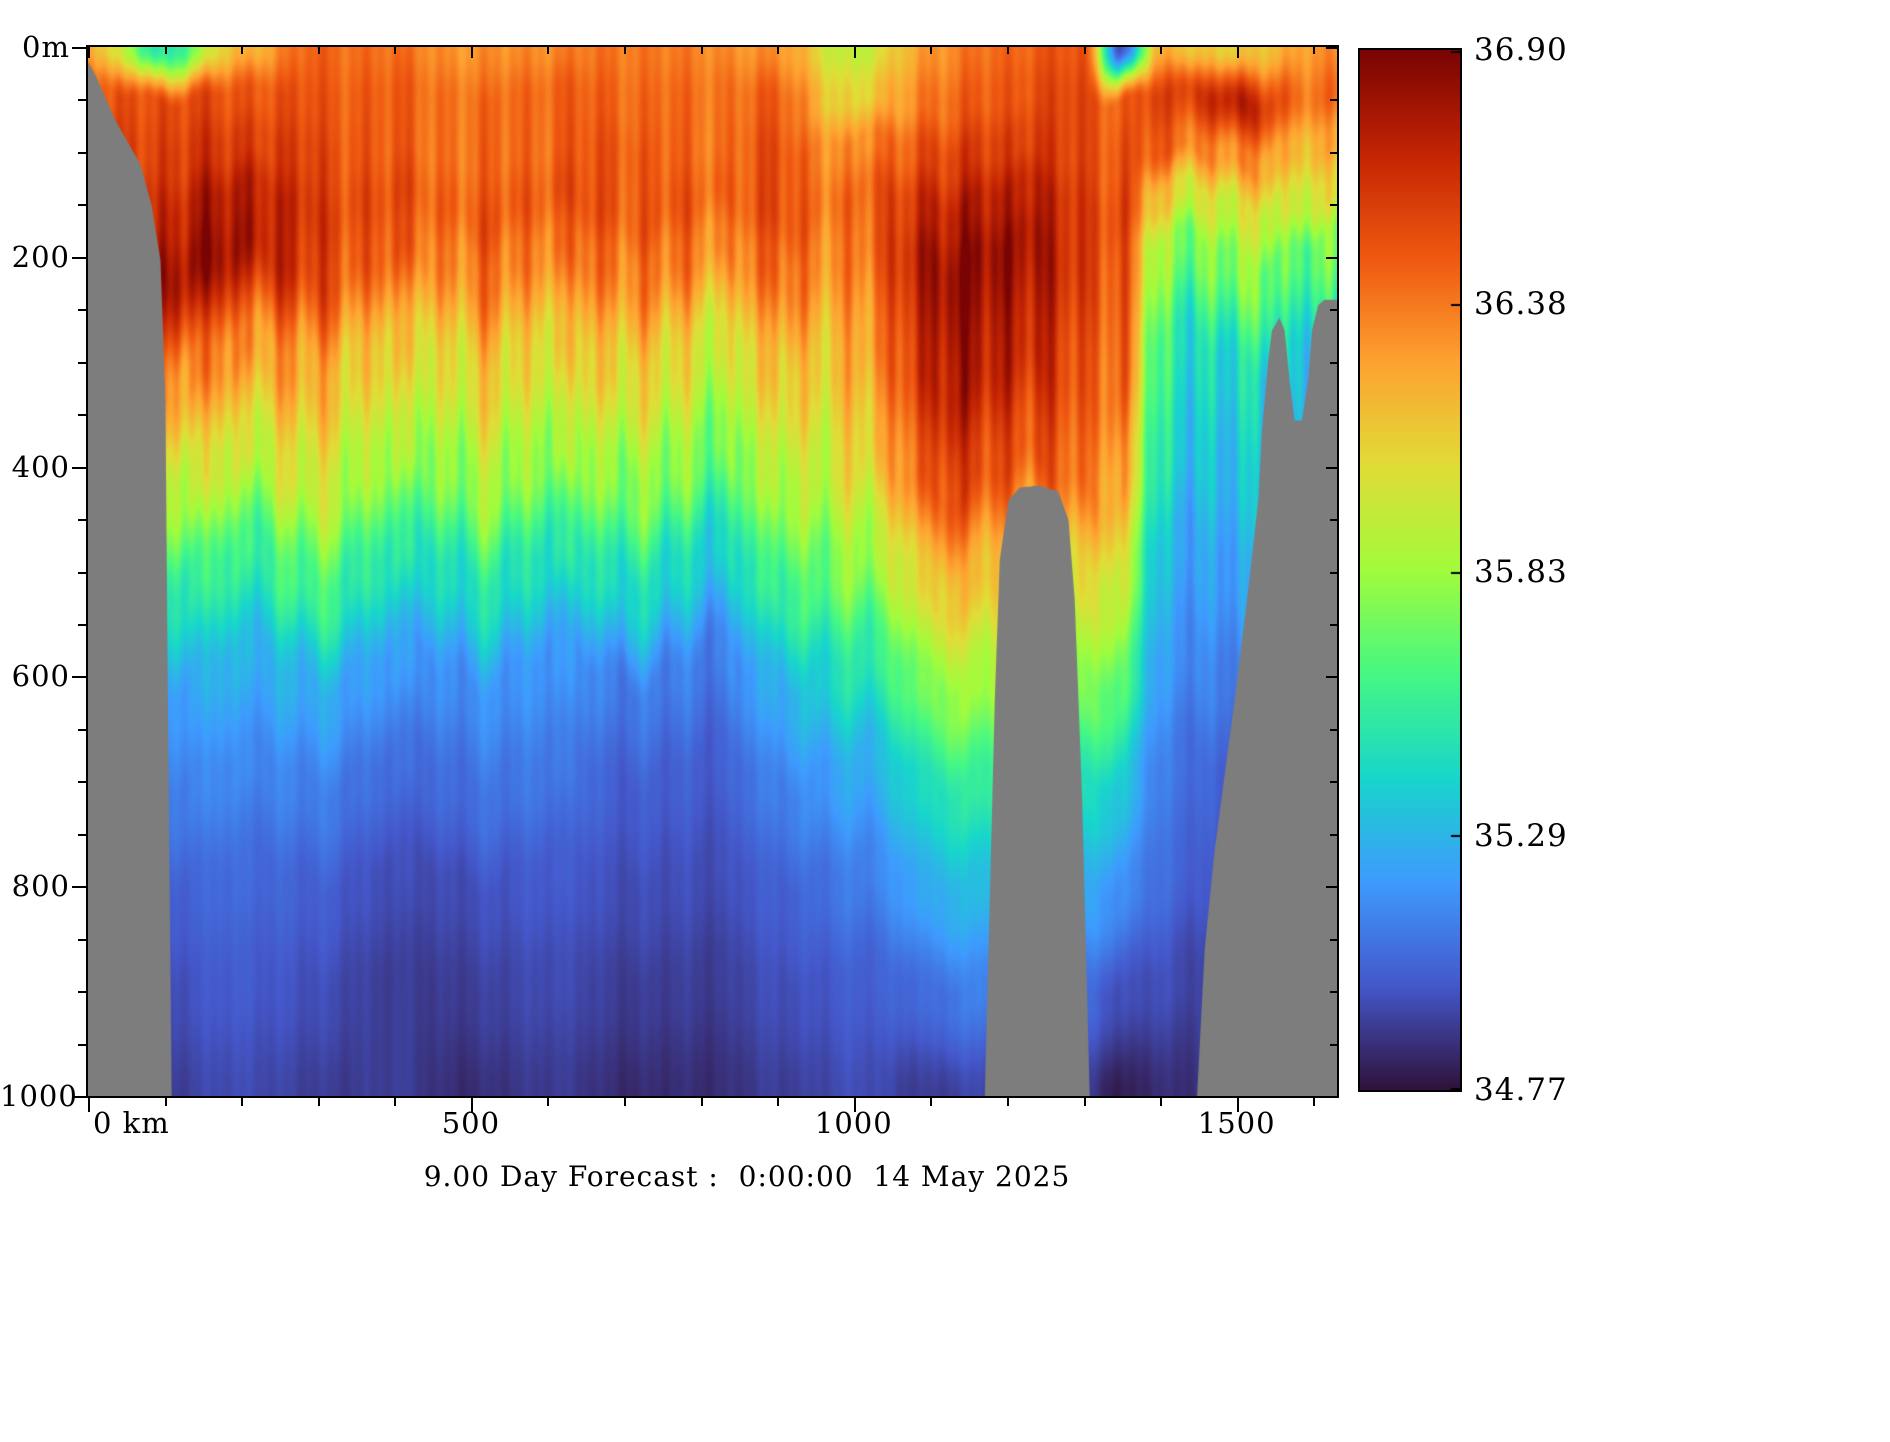 The height and width of the screenshot is (1442, 1890). What do you see at coordinates (471, 1123) in the screenshot?
I see `x-axis-tick-label: 500` at bounding box center [471, 1123].